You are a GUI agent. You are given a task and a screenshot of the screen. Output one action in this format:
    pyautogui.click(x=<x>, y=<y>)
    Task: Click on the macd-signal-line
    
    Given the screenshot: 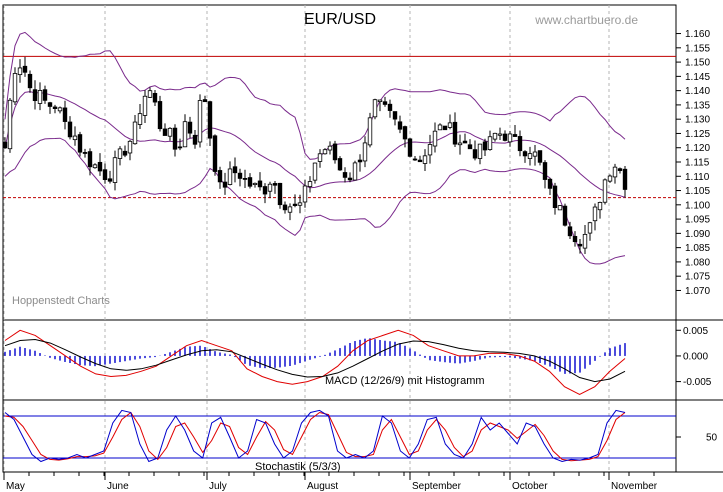 What is the action you would take?
    pyautogui.click(x=315, y=360)
    